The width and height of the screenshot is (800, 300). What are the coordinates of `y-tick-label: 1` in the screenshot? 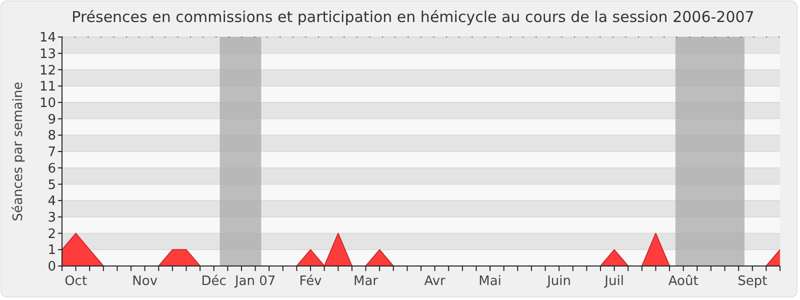 It's located at (52, 250).